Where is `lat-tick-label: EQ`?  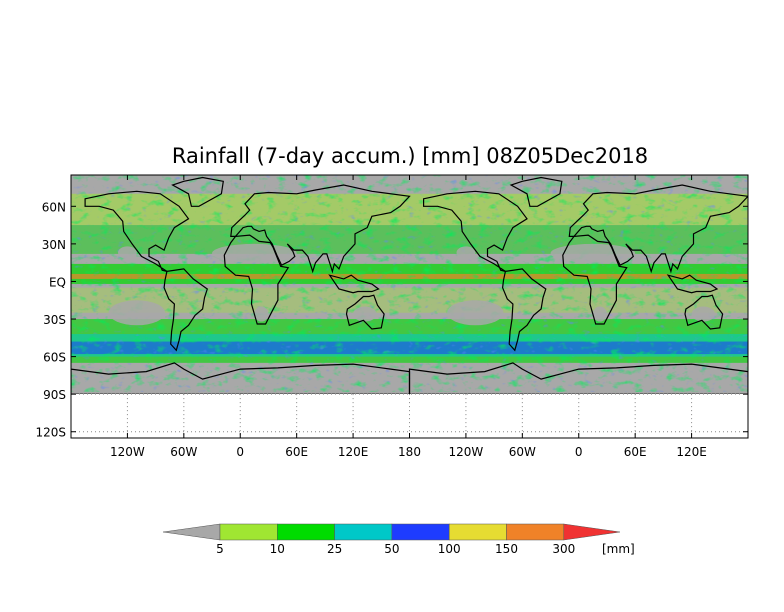
lat-tick-label: EQ is located at coordinates (57, 282).